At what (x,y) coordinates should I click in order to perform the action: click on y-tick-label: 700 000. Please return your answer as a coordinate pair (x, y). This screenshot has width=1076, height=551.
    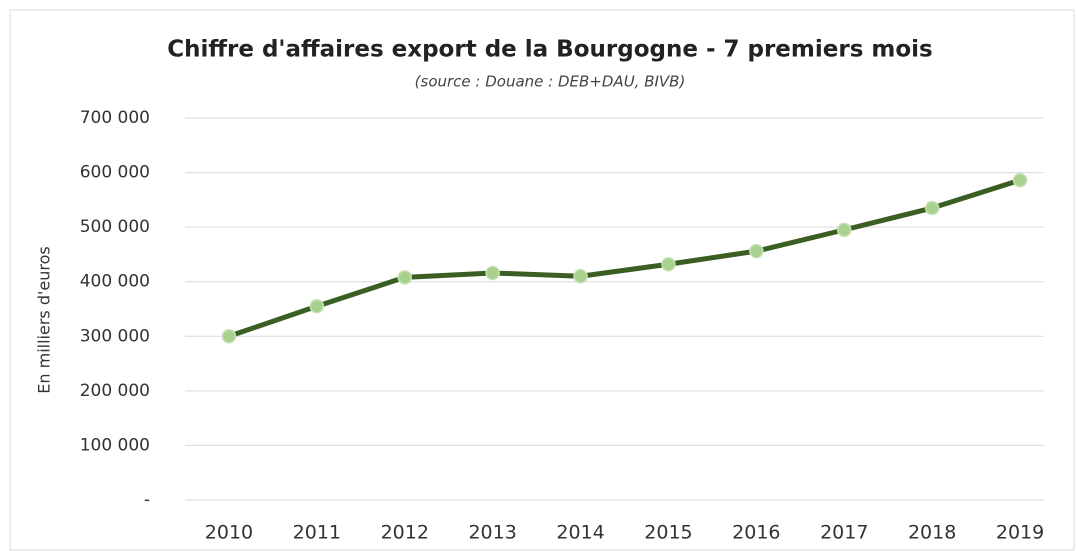
    Looking at the image, I should click on (115, 118).